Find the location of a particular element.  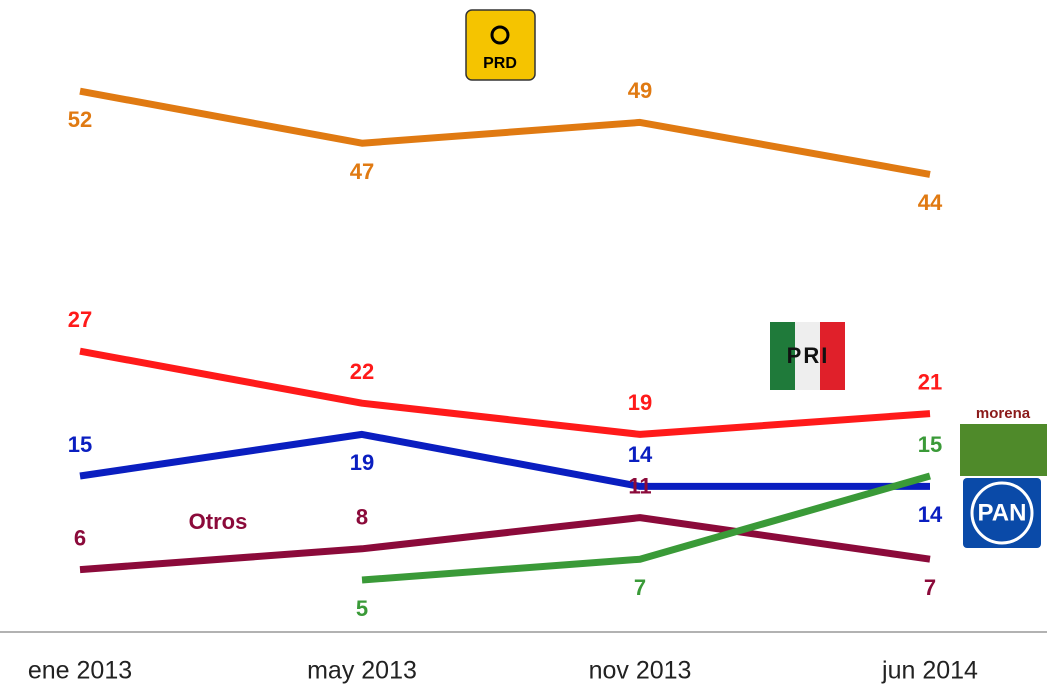

data-label: 47 is located at coordinates (362, 171).